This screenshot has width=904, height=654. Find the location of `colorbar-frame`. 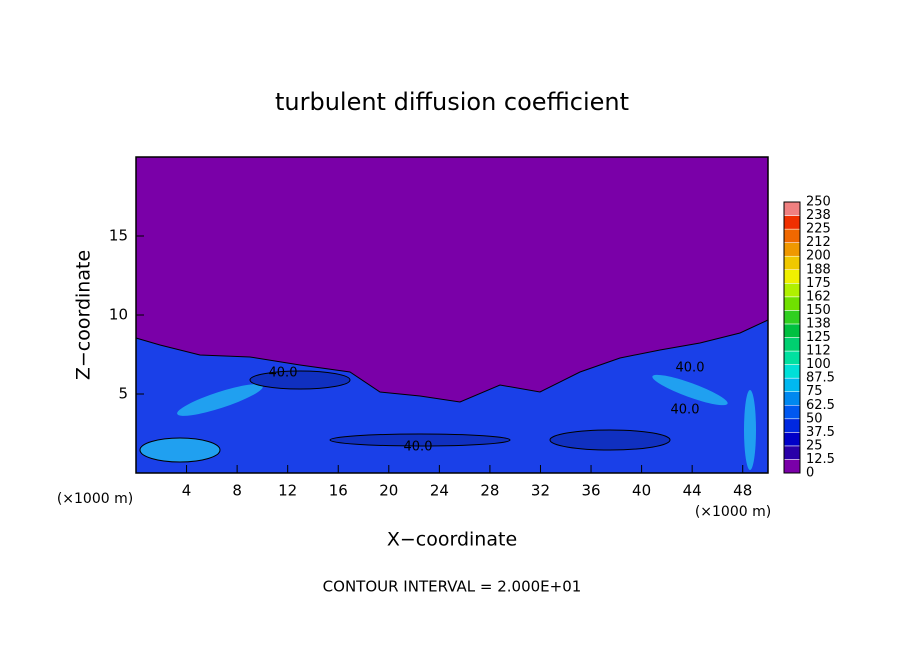

colorbar-frame is located at coordinates (792, 337).